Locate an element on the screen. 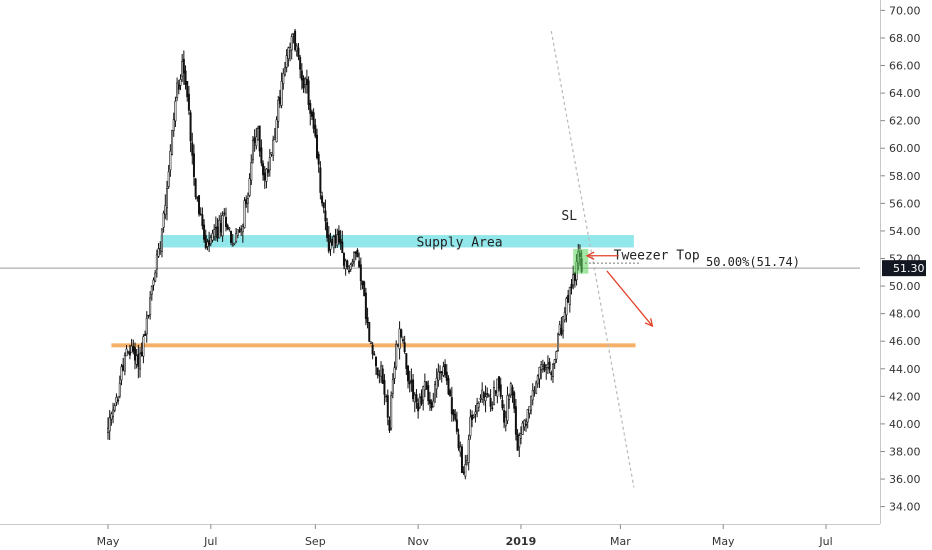 The width and height of the screenshot is (932, 550). target-arrow is located at coordinates (630, 299).